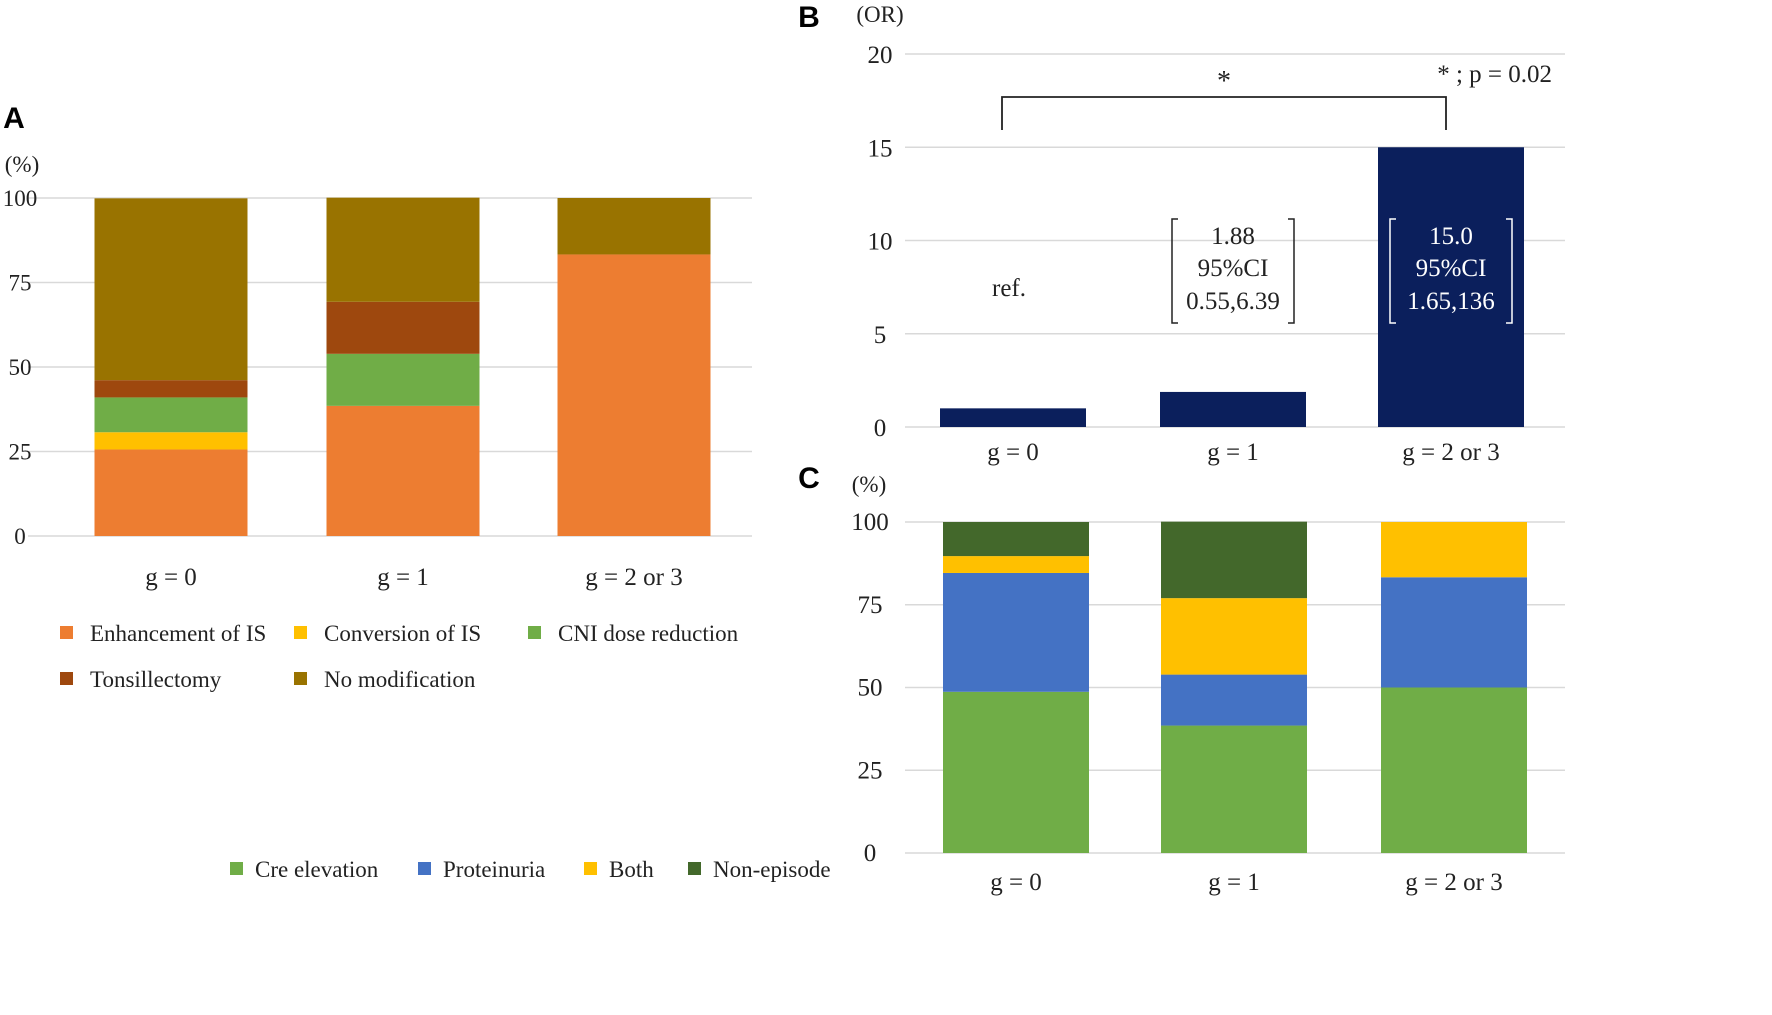 Image resolution: width=1772 pixels, height=1015 pixels. What do you see at coordinates (1009, 288) in the screenshot?
I see `annotation-text: ref.` at bounding box center [1009, 288].